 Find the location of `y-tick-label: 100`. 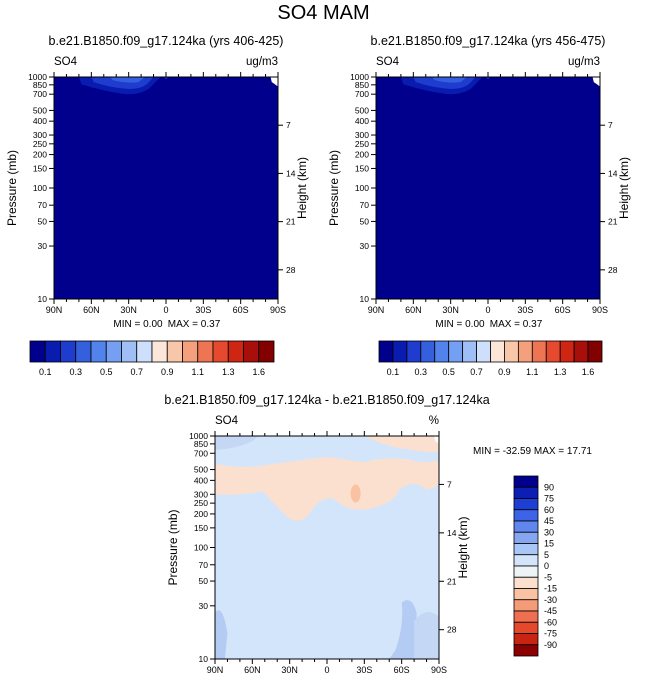

y-tick-label: 100 is located at coordinates (362, 188).